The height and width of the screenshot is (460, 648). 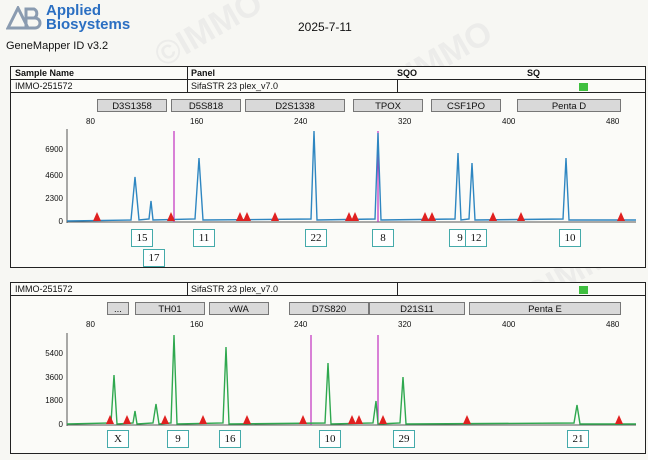 I want to click on allele-label: 11, so click(x=204, y=238).